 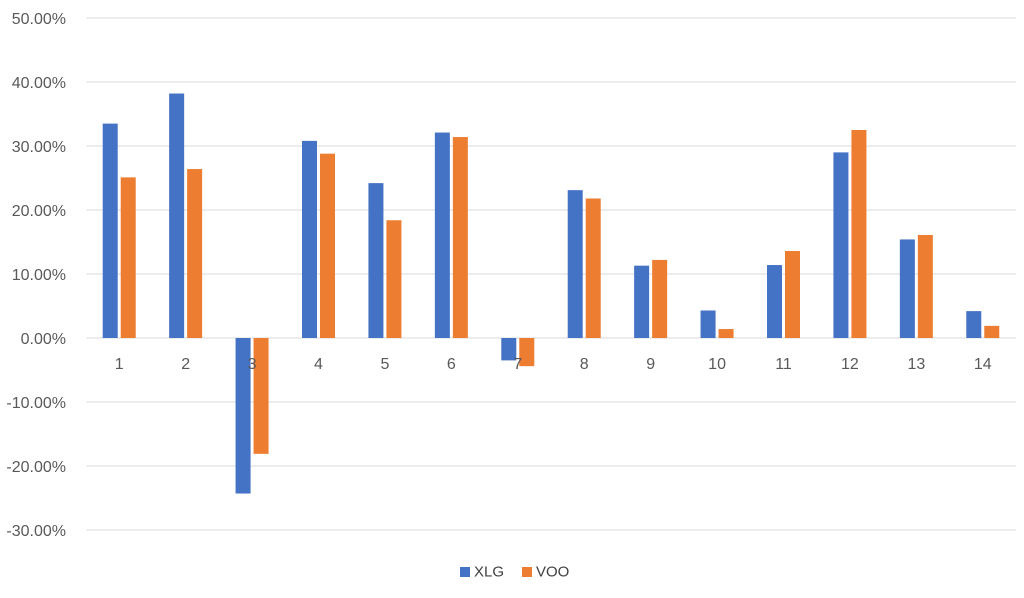 What do you see at coordinates (650, 364) in the screenshot?
I see `x-tick-label: 9` at bounding box center [650, 364].